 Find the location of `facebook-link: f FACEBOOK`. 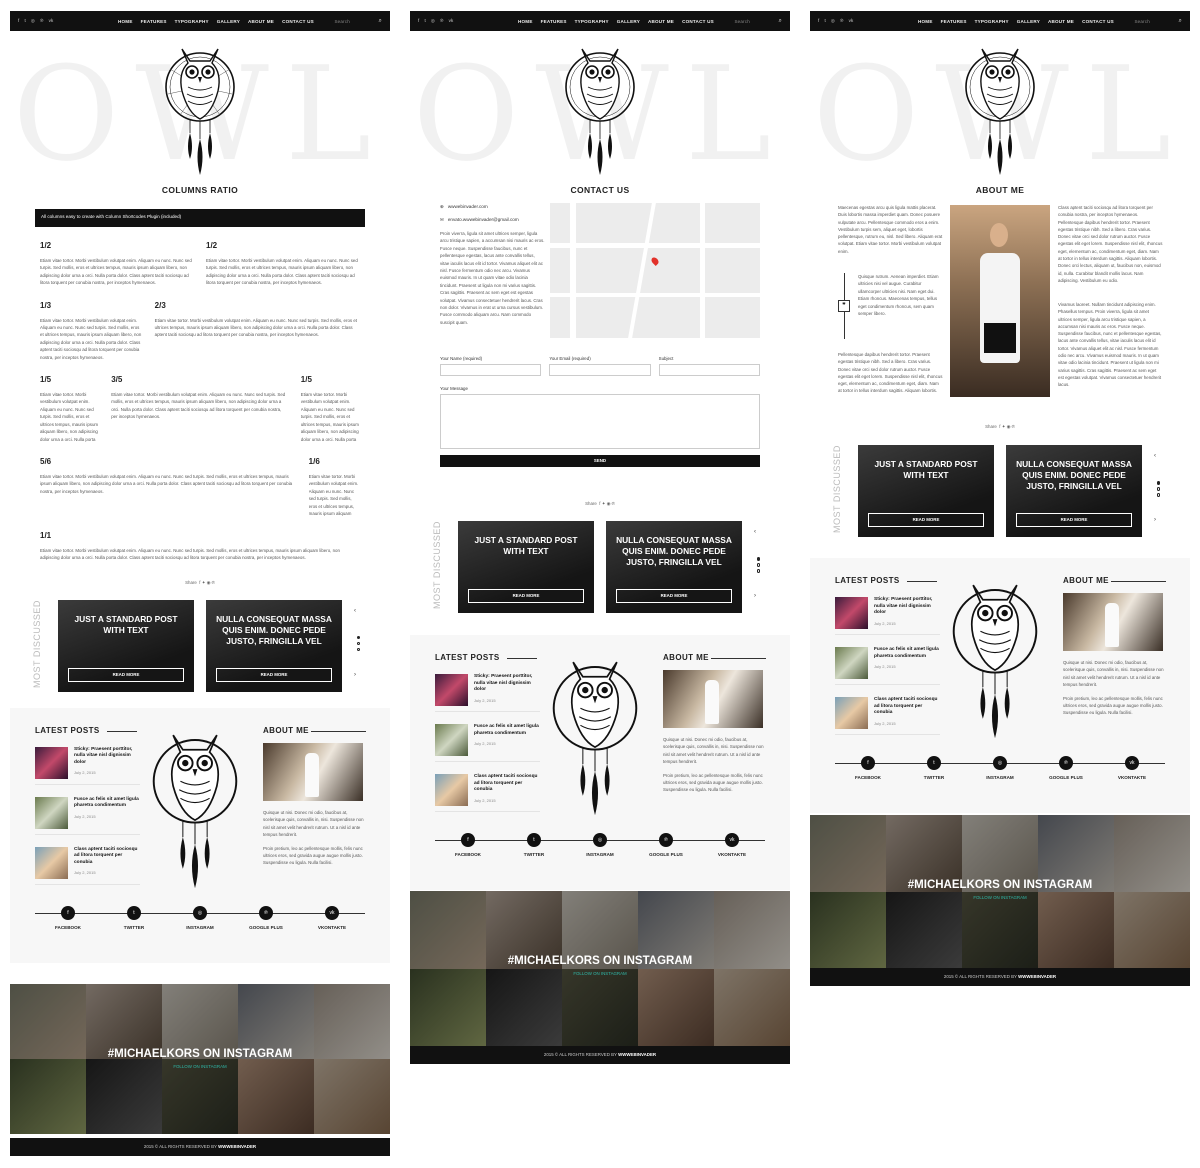

facebook-link: f FACEBOOK is located at coordinates (468, 845).